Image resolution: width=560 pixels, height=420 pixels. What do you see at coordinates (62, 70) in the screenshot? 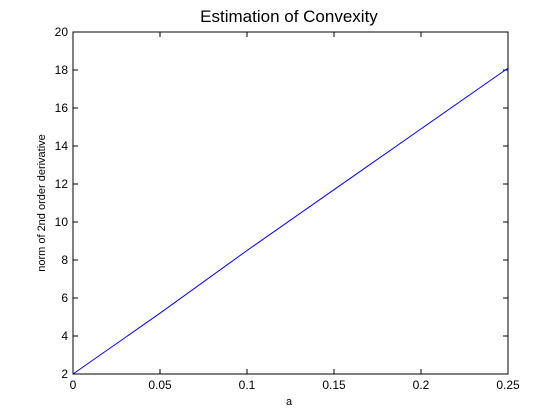
I see `y-tick-label: 18` at bounding box center [62, 70].